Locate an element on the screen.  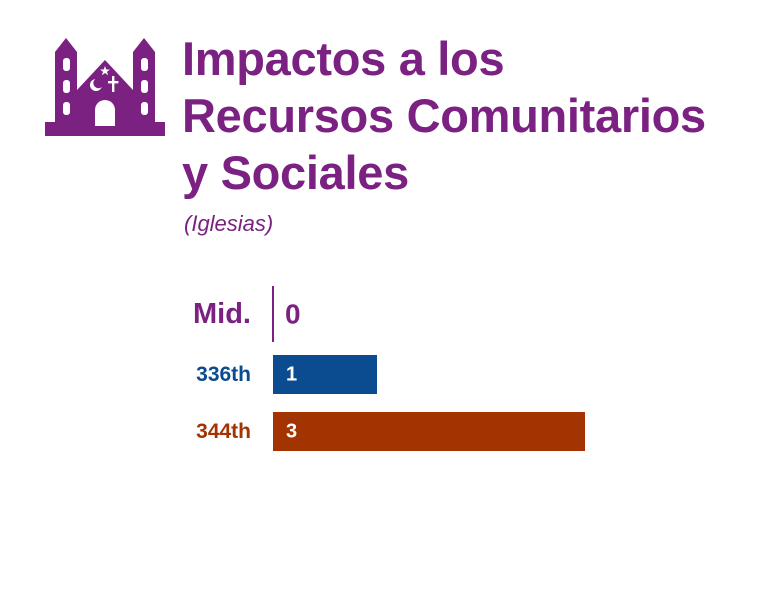
value-label-336th: 1 is located at coordinates (291, 375).